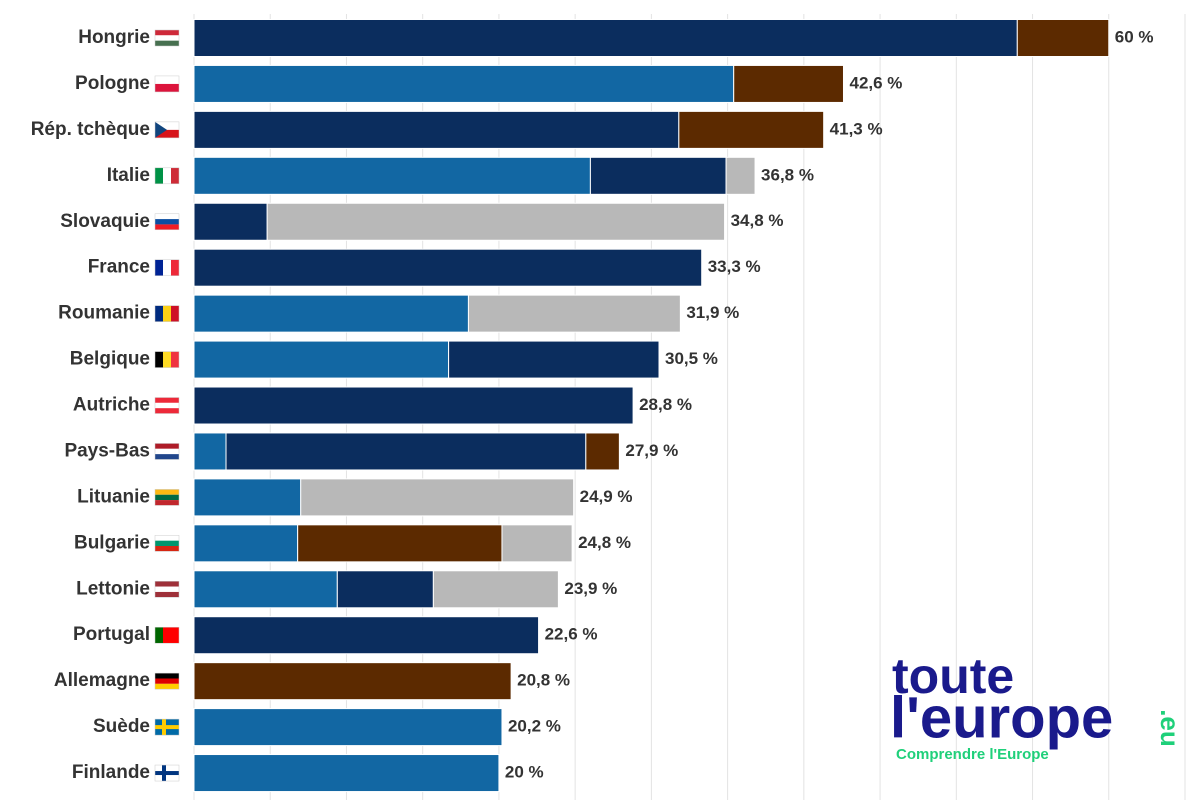 This screenshot has height=800, width=1200. What do you see at coordinates (953, 676) in the screenshot?
I see `logo-line1: toute` at bounding box center [953, 676].